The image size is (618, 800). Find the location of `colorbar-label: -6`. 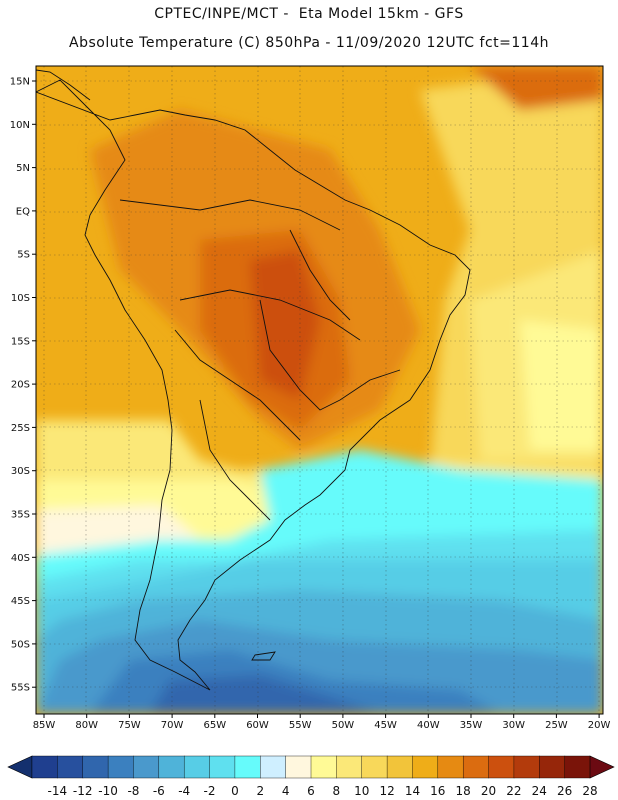

colorbar-label: -6 is located at coordinates (159, 791).